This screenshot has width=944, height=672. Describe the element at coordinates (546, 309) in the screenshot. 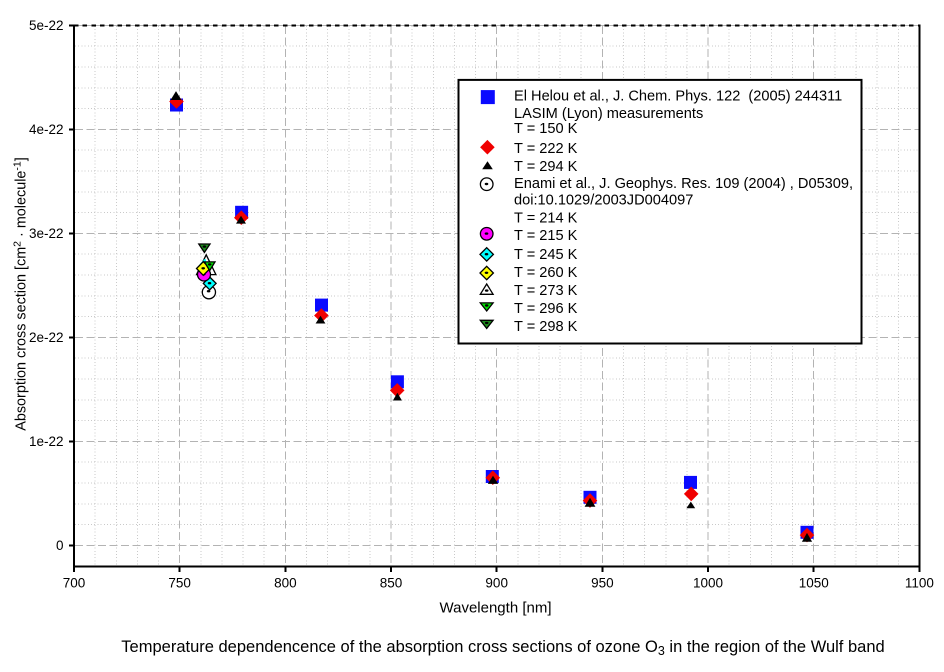

I see `svg-text: T = 296 K` at that location.